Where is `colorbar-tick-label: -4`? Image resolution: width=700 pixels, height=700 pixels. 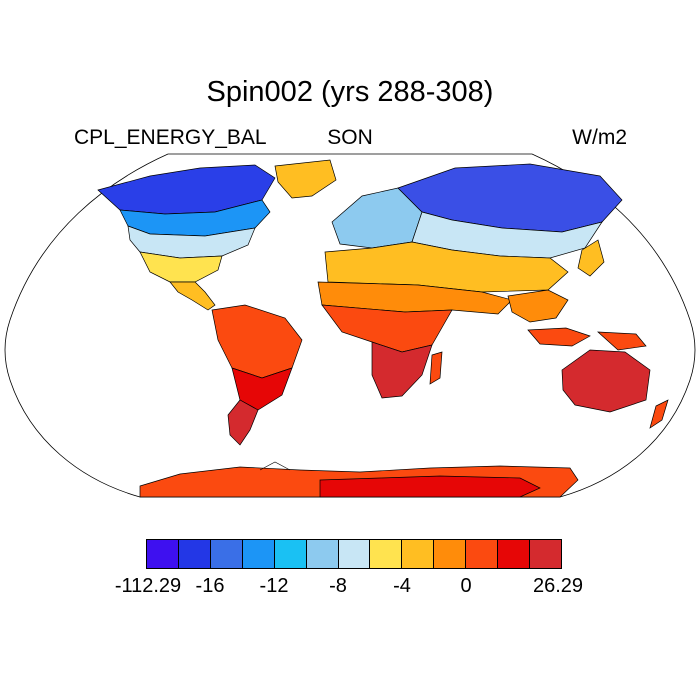
colorbar-tick-label: -4 is located at coordinates (402, 586).